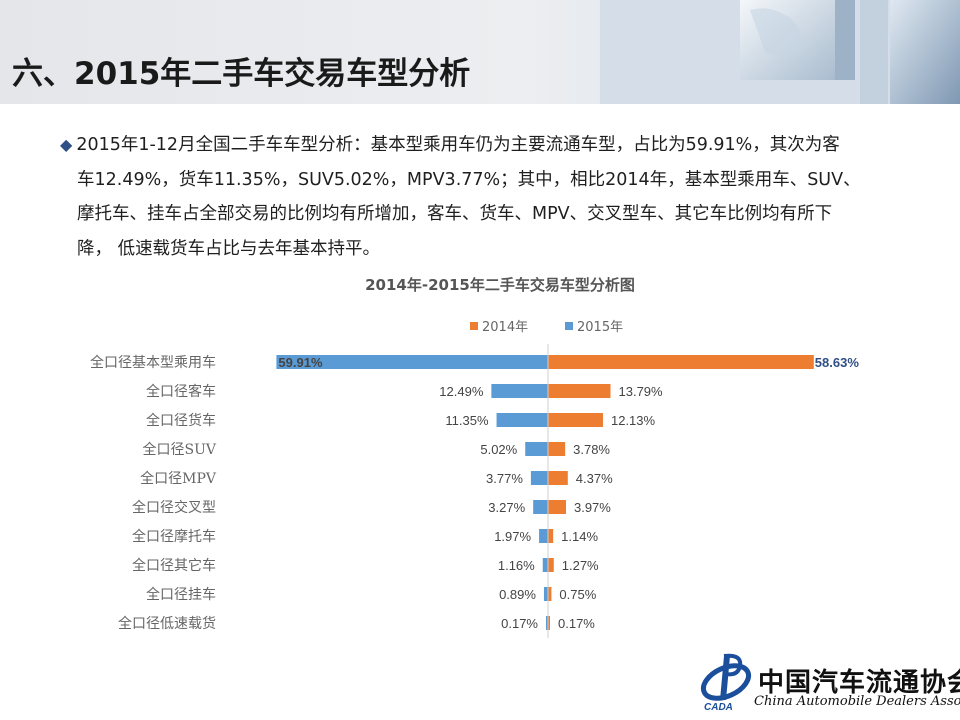 The width and height of the screenshot is (960, 720). What do you see at coordinates (517, 594) in the screenshot?
I see `data-label-2015: 0.89%` at bounding box center [517, 594].